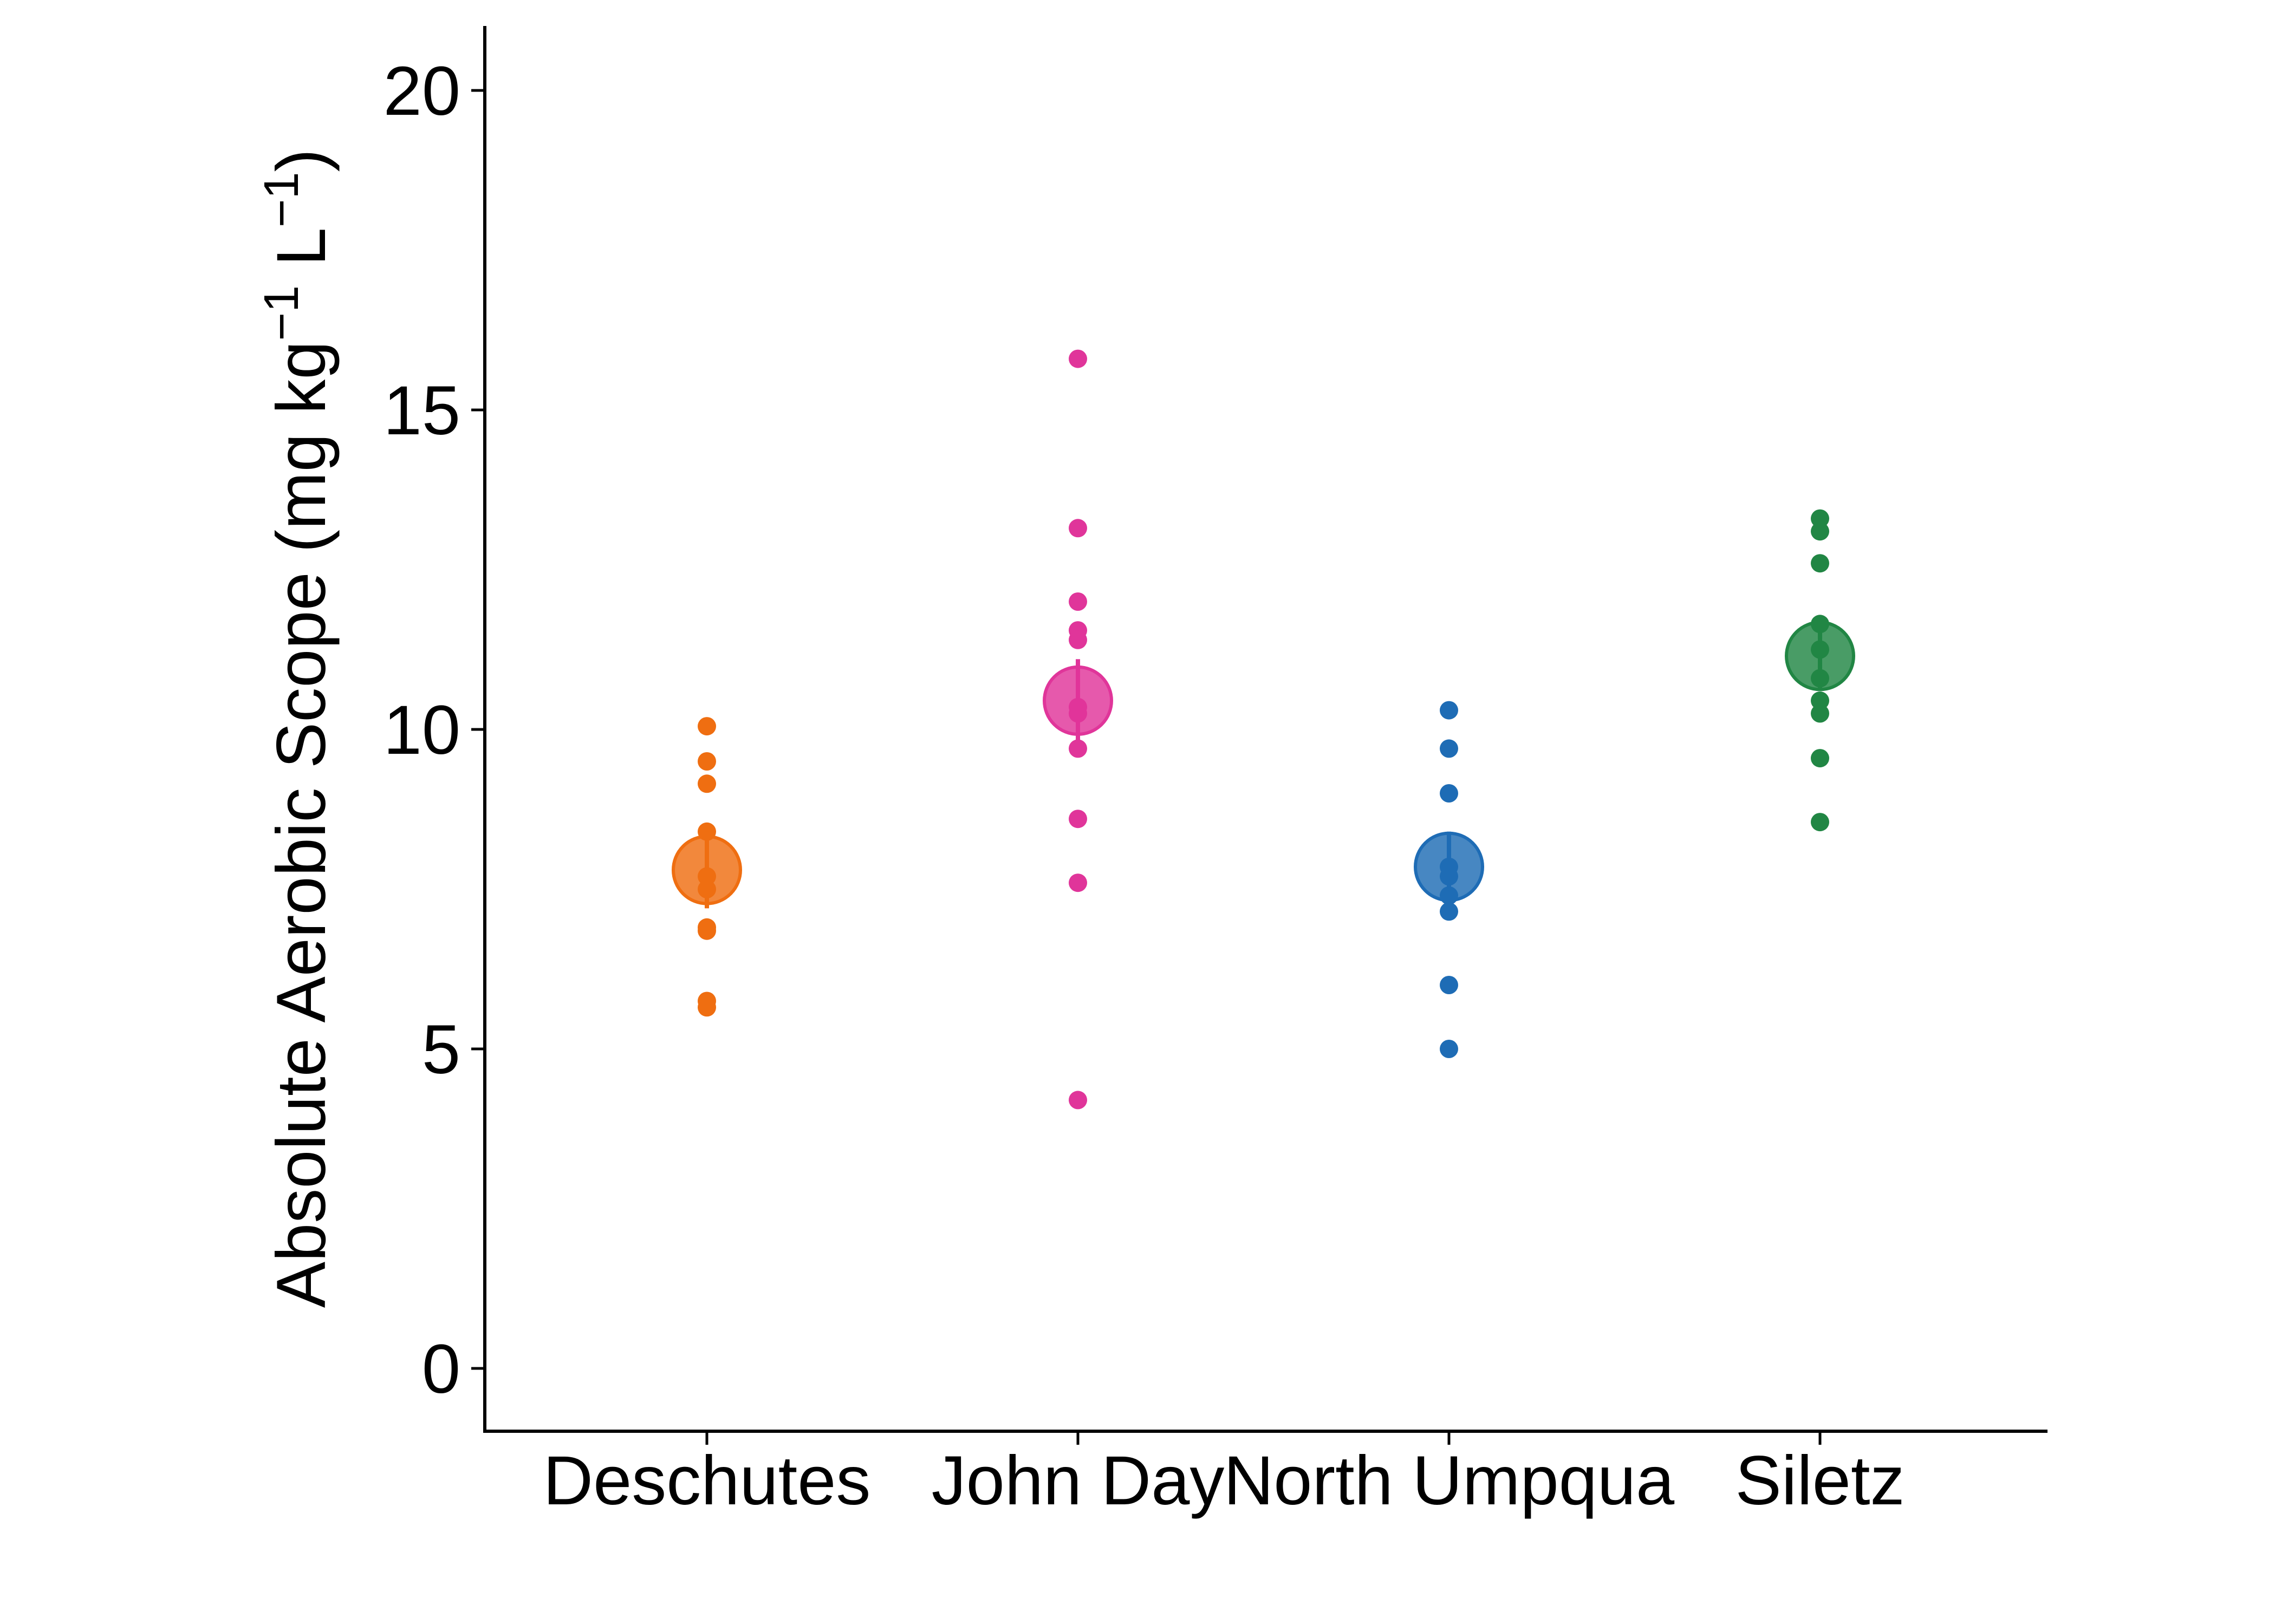 The height and width of the screenshot is (1624, 2275). I want to click on y-axis-title-sup-1: −1, so click(282, 313).